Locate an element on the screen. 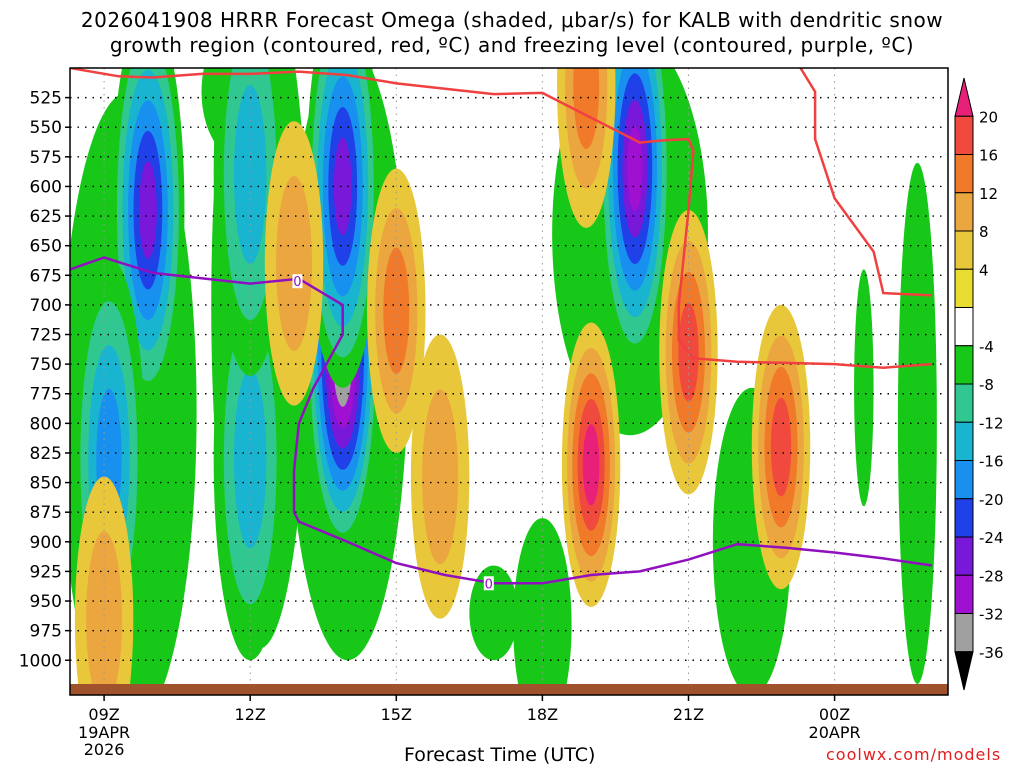 This screenshot has height=768, width=1024. x-tick-label-12Z: 12Z is located at coordinates (250, 714).